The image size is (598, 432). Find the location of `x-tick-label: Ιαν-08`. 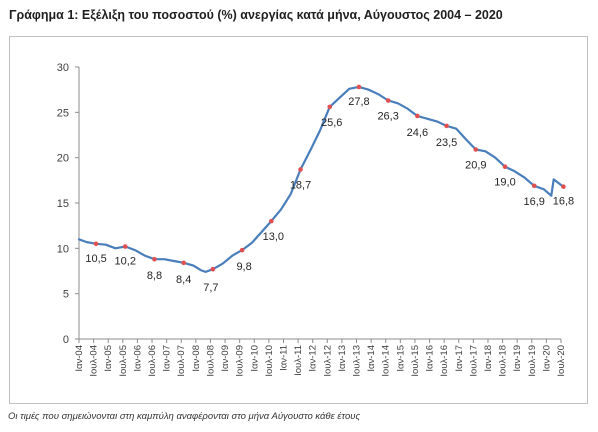

x-tick-label: Ιαν-08 is located at coordinates (196, 358).